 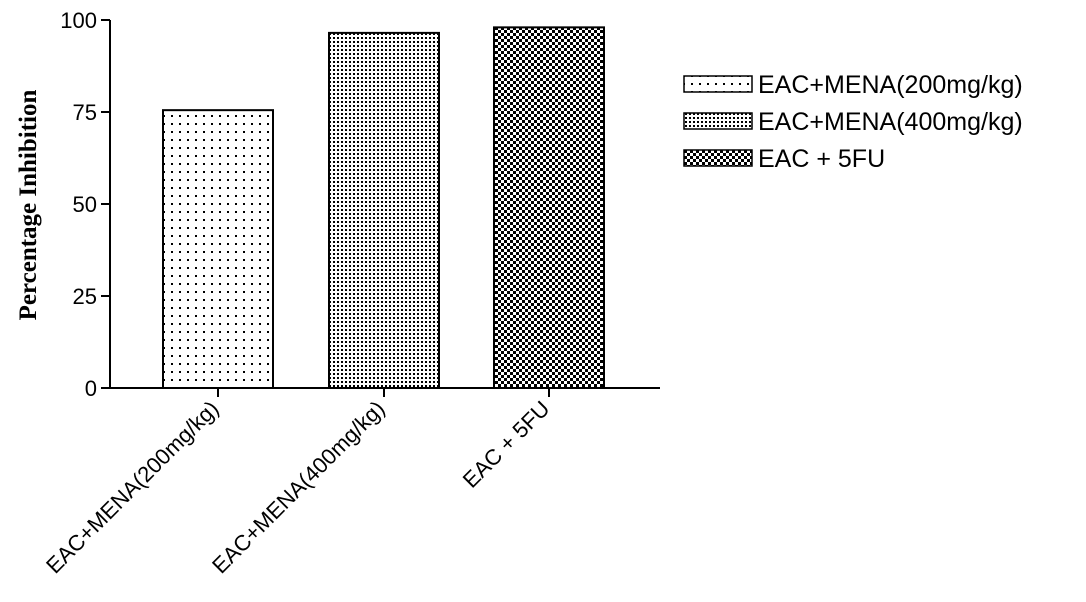 What do you see at coordinates (91, 388) in the screenshot?
I see `y-tick-label: 0` at bounding box center [91, 388].